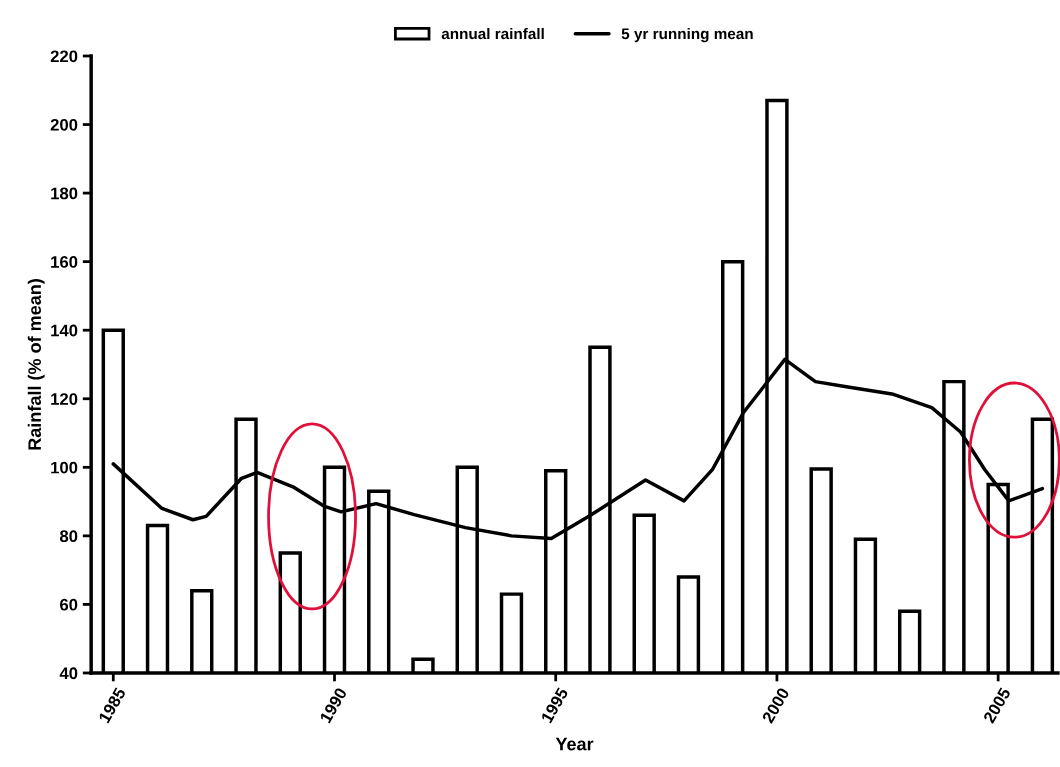  Describe the element at coordinates (64, 56) in the screenshot. I see `y-tick-label: 220` at that location.